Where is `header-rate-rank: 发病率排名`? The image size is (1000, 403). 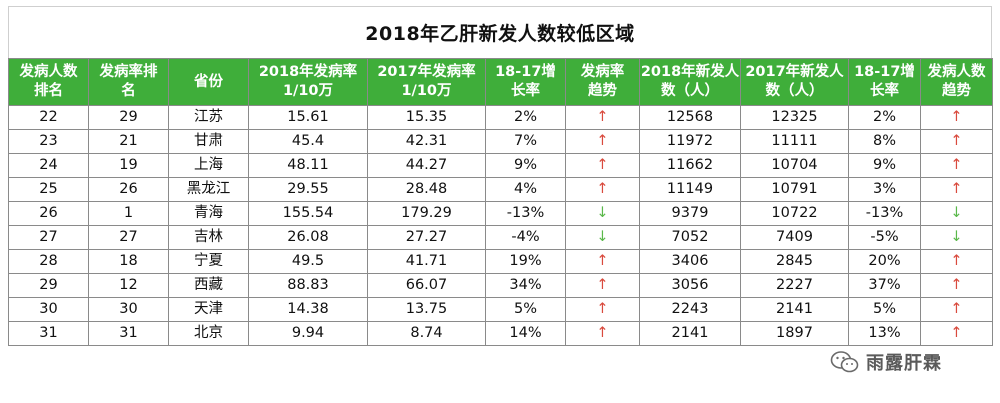 header-rate-rank: 发病率排名 is located at coordinates (128, 82).